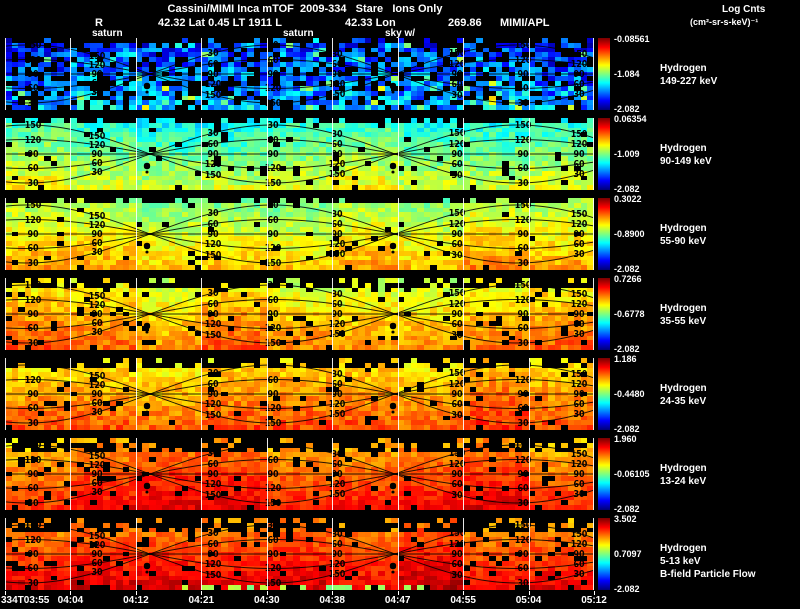  Describe the element at coordinates (463, 600) in the screenshot. I see `time-tick-label: 04:55` at that location.